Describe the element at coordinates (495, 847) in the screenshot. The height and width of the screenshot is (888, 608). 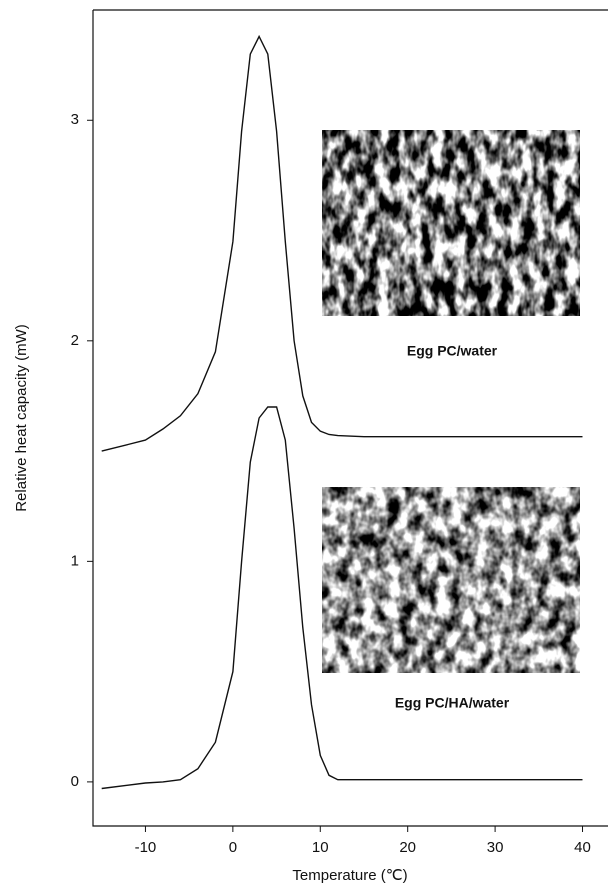
I see `x-tick-label: 30` at that location.